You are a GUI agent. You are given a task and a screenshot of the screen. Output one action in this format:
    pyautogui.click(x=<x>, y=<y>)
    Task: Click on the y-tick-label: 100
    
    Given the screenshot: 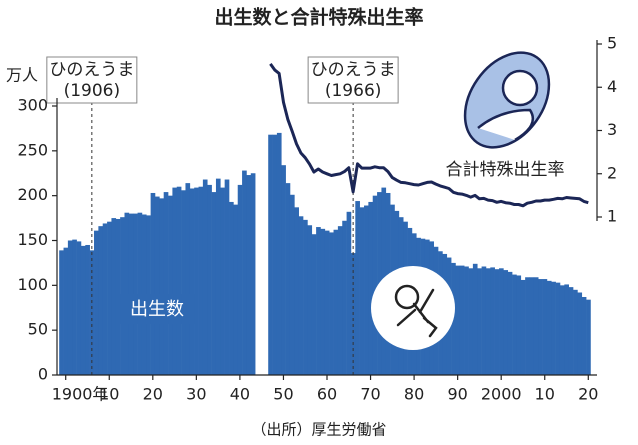 What is the action you would take?
    pyautogui.click(x=32, y=284)
    